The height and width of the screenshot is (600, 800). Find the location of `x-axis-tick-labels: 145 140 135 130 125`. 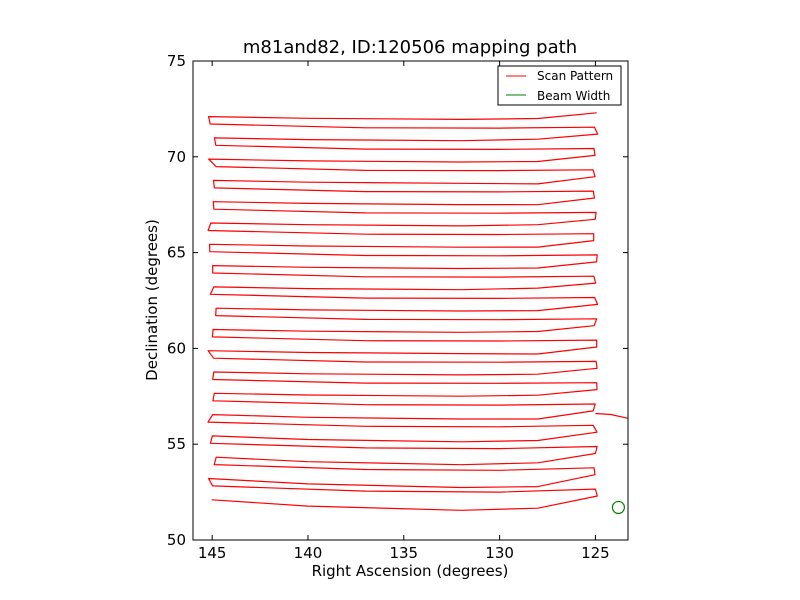

x-axis-tick-labels: 145 140 135 130 125 is located at coordinates (404, 553).